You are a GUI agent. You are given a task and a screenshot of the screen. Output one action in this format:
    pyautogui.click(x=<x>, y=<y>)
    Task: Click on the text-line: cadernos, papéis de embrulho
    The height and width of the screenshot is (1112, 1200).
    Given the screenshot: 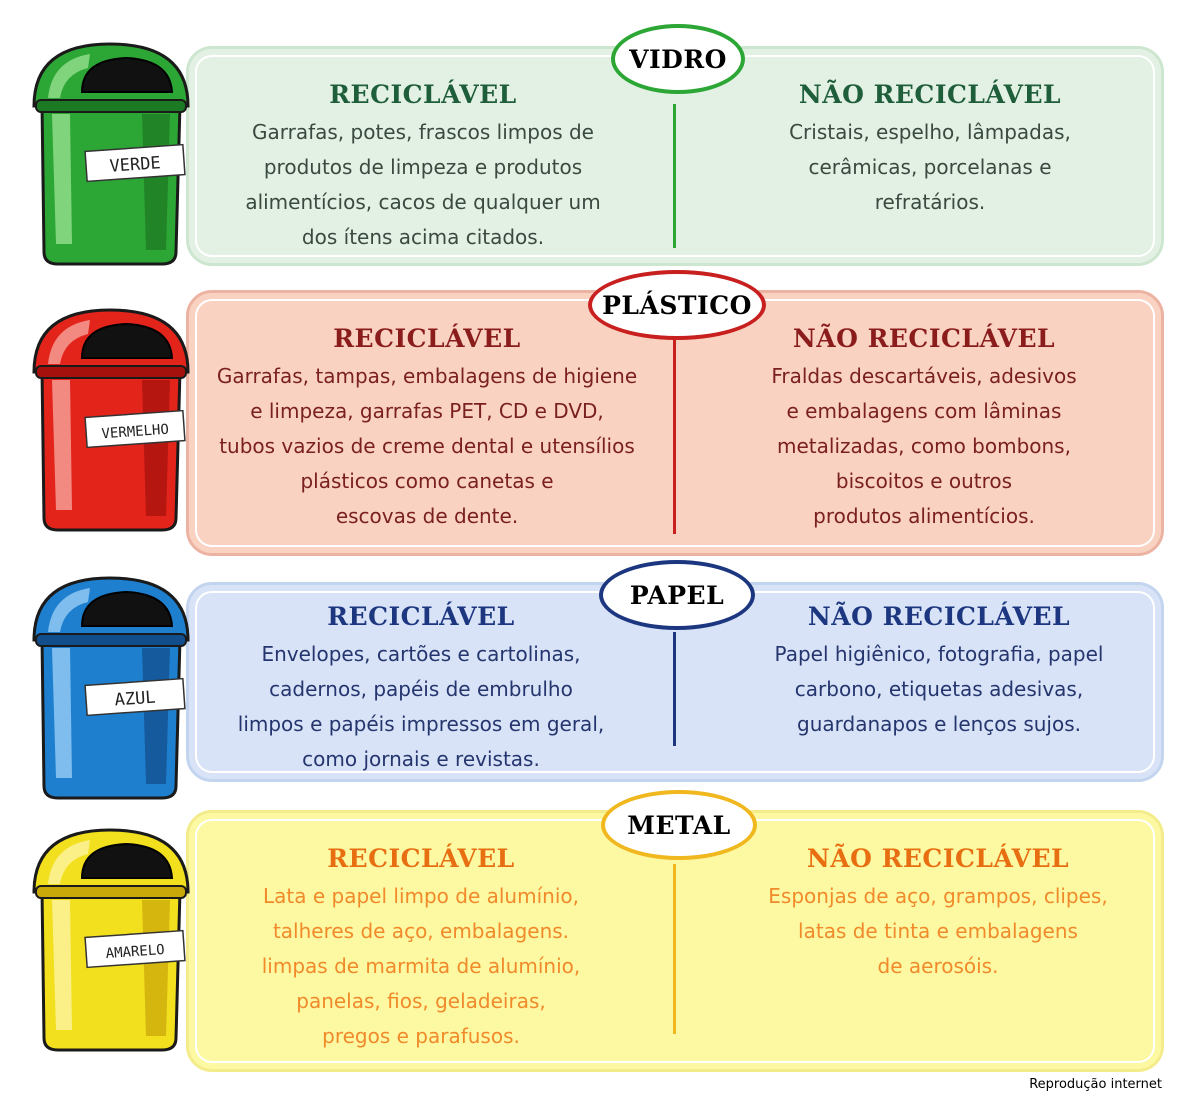 What is the action you would take?
    pyautogui.click(x=421, y=689)
    